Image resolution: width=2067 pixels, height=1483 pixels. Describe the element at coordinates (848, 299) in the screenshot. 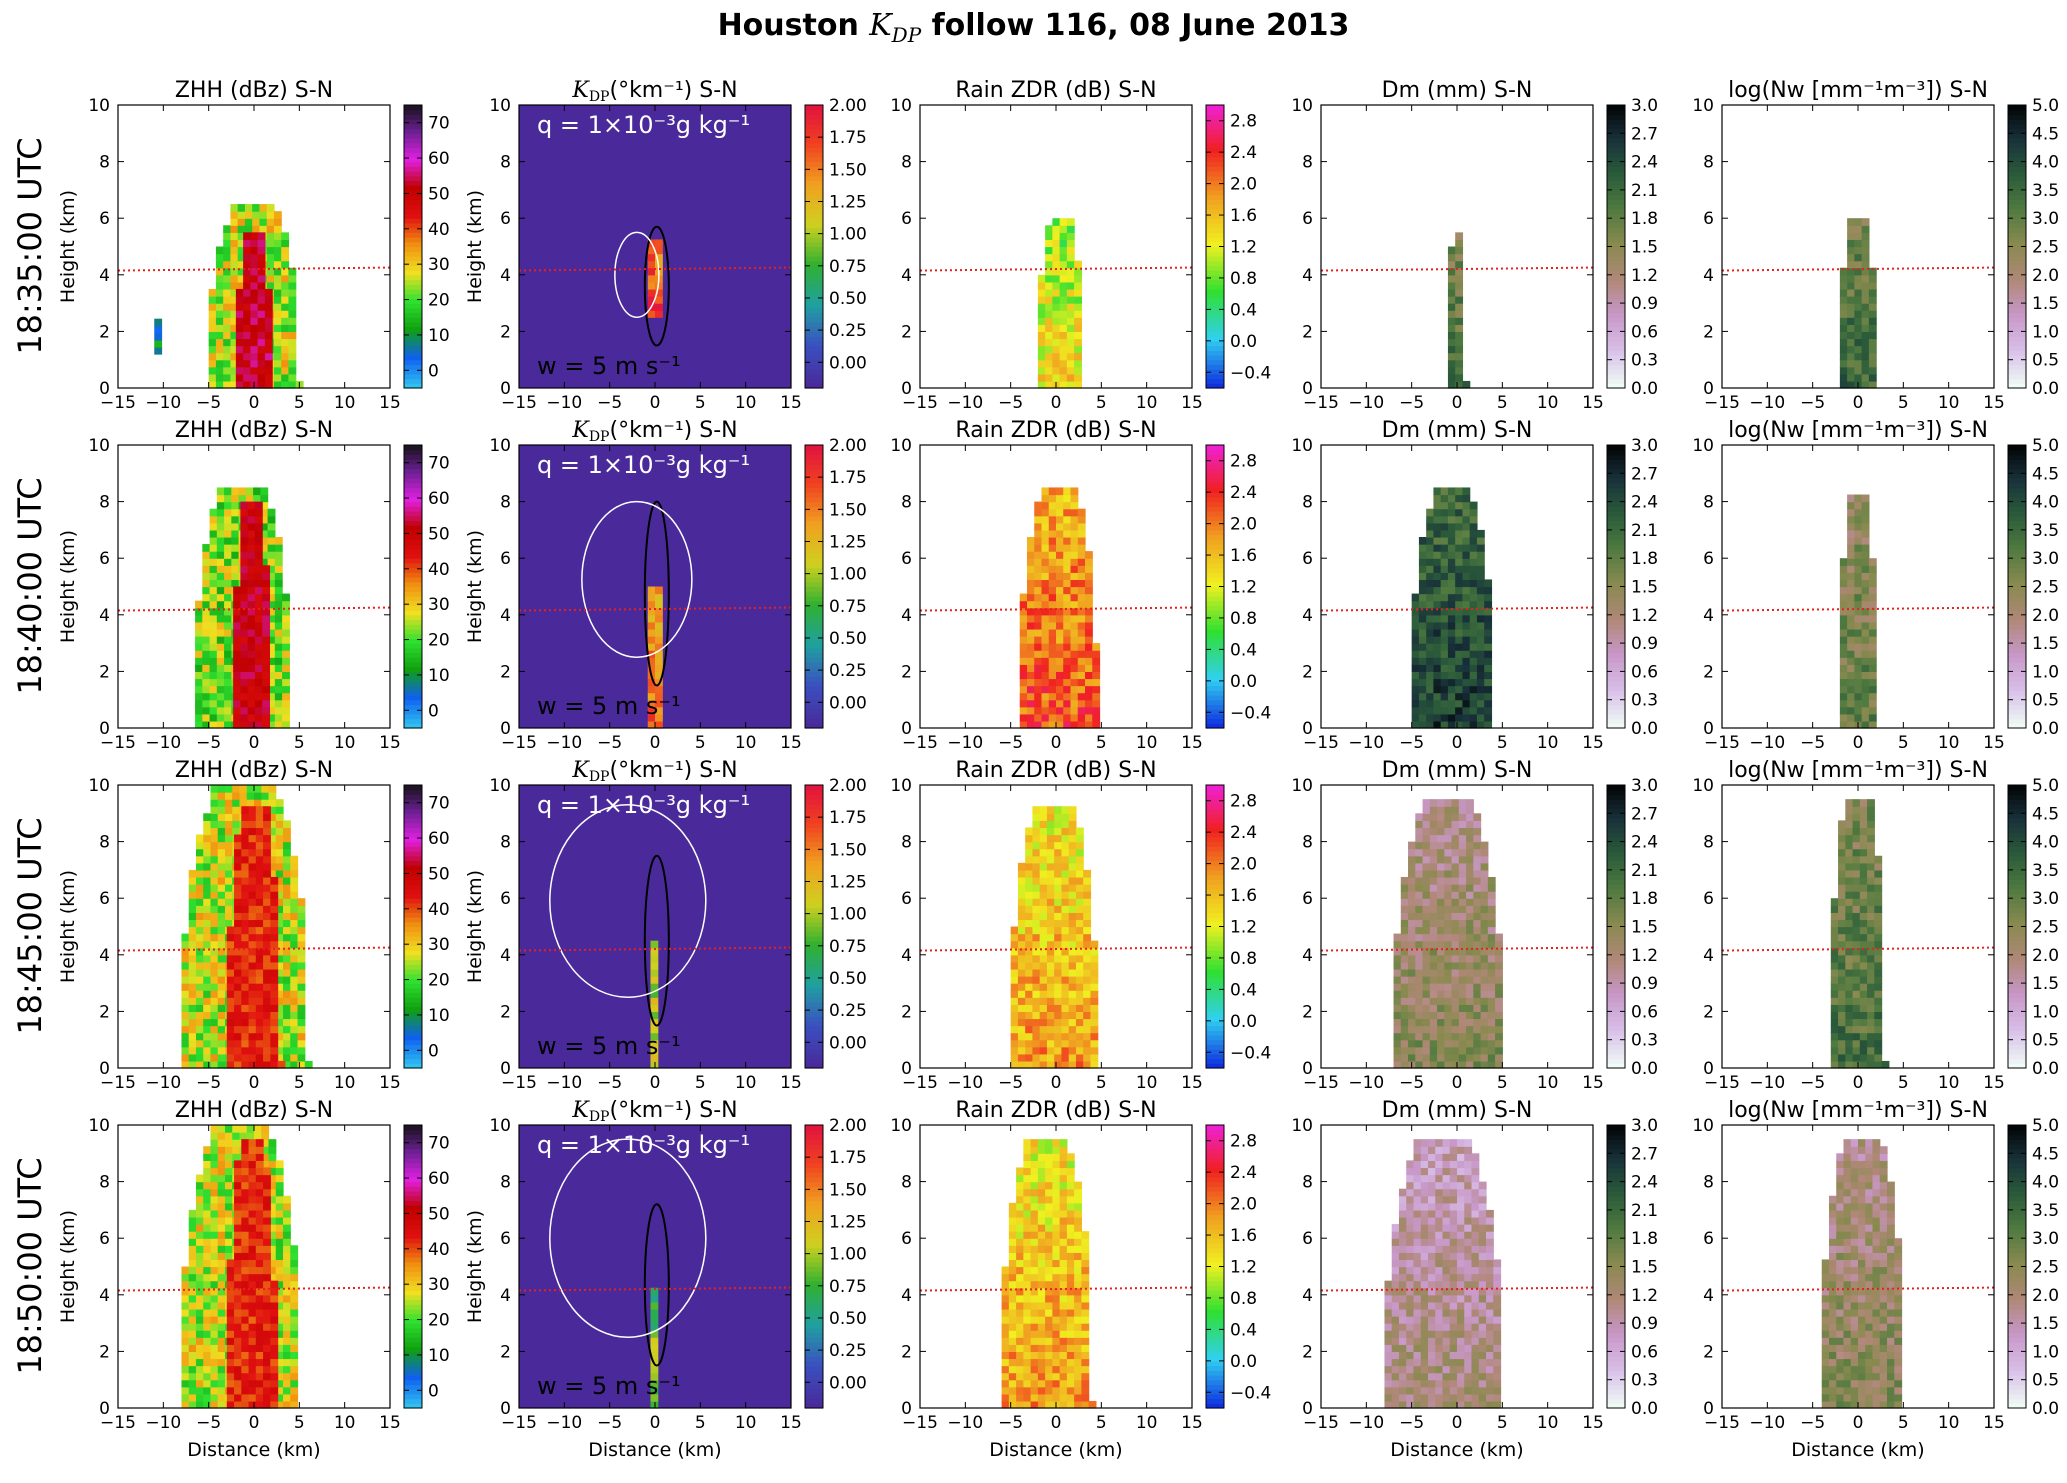

I see `colorbar-tick-label: 0.50` at that location.